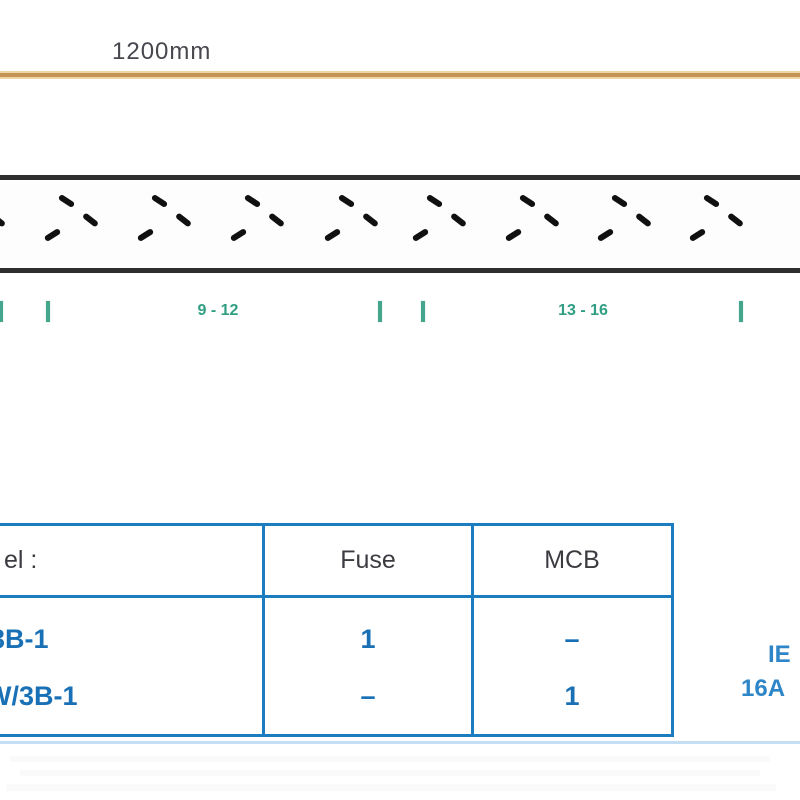  I want to click on table-header-mcb: MCB, so click(572, 560).